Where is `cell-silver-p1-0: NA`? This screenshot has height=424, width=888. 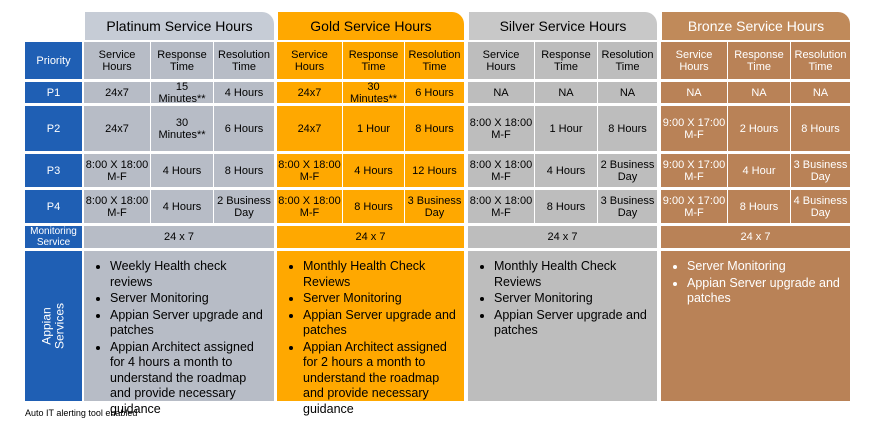 cell-silver-p1-0: NA is located at coordinates (501, 92).